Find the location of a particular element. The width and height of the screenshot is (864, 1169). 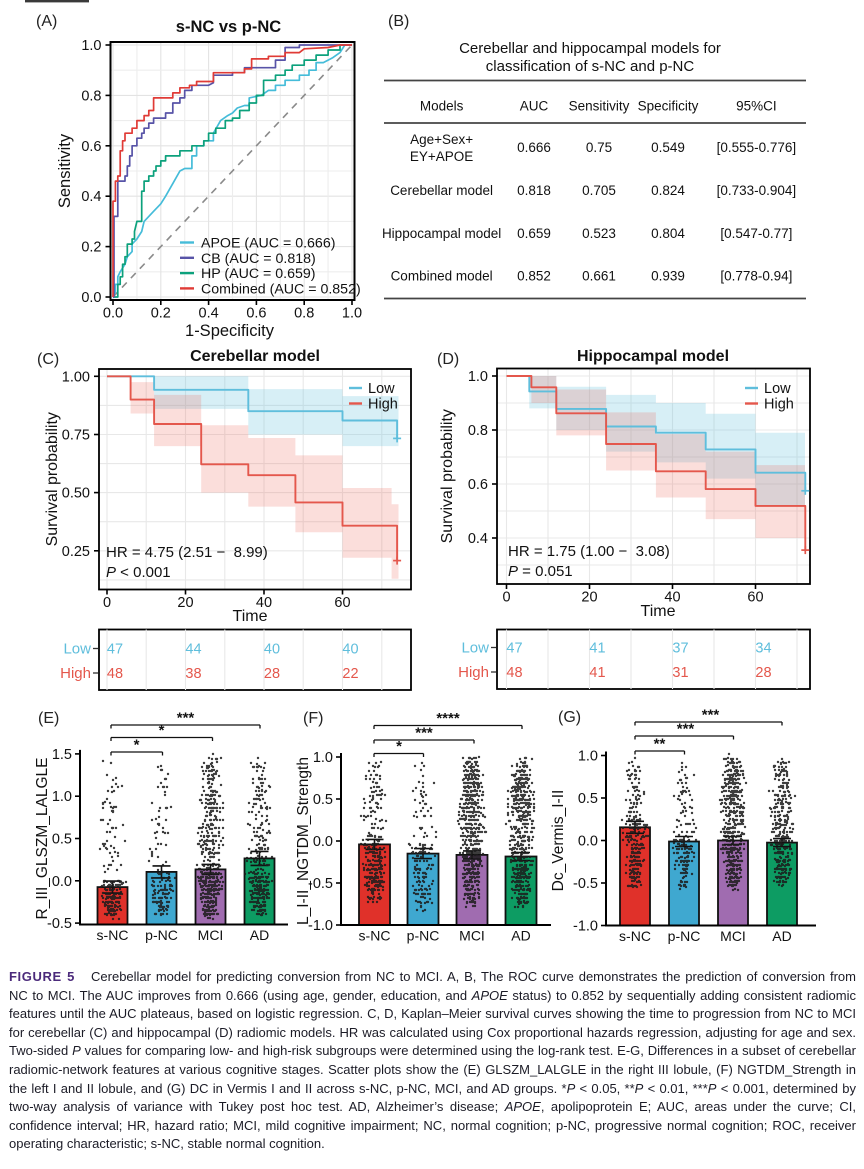

svg-text: L_I-II_NGTDM_Strength is located at coordinates (303, 841).